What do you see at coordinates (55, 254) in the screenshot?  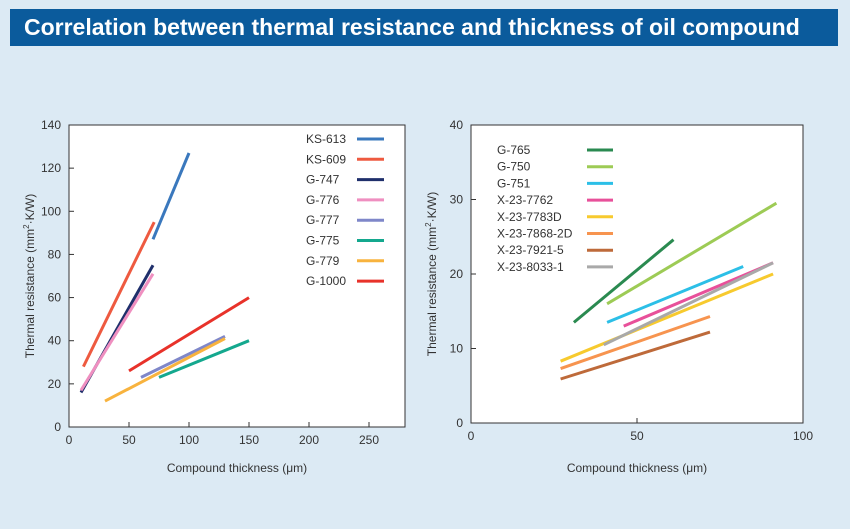 I see `y-tick-label: 80` at bounding box center [55, 254].